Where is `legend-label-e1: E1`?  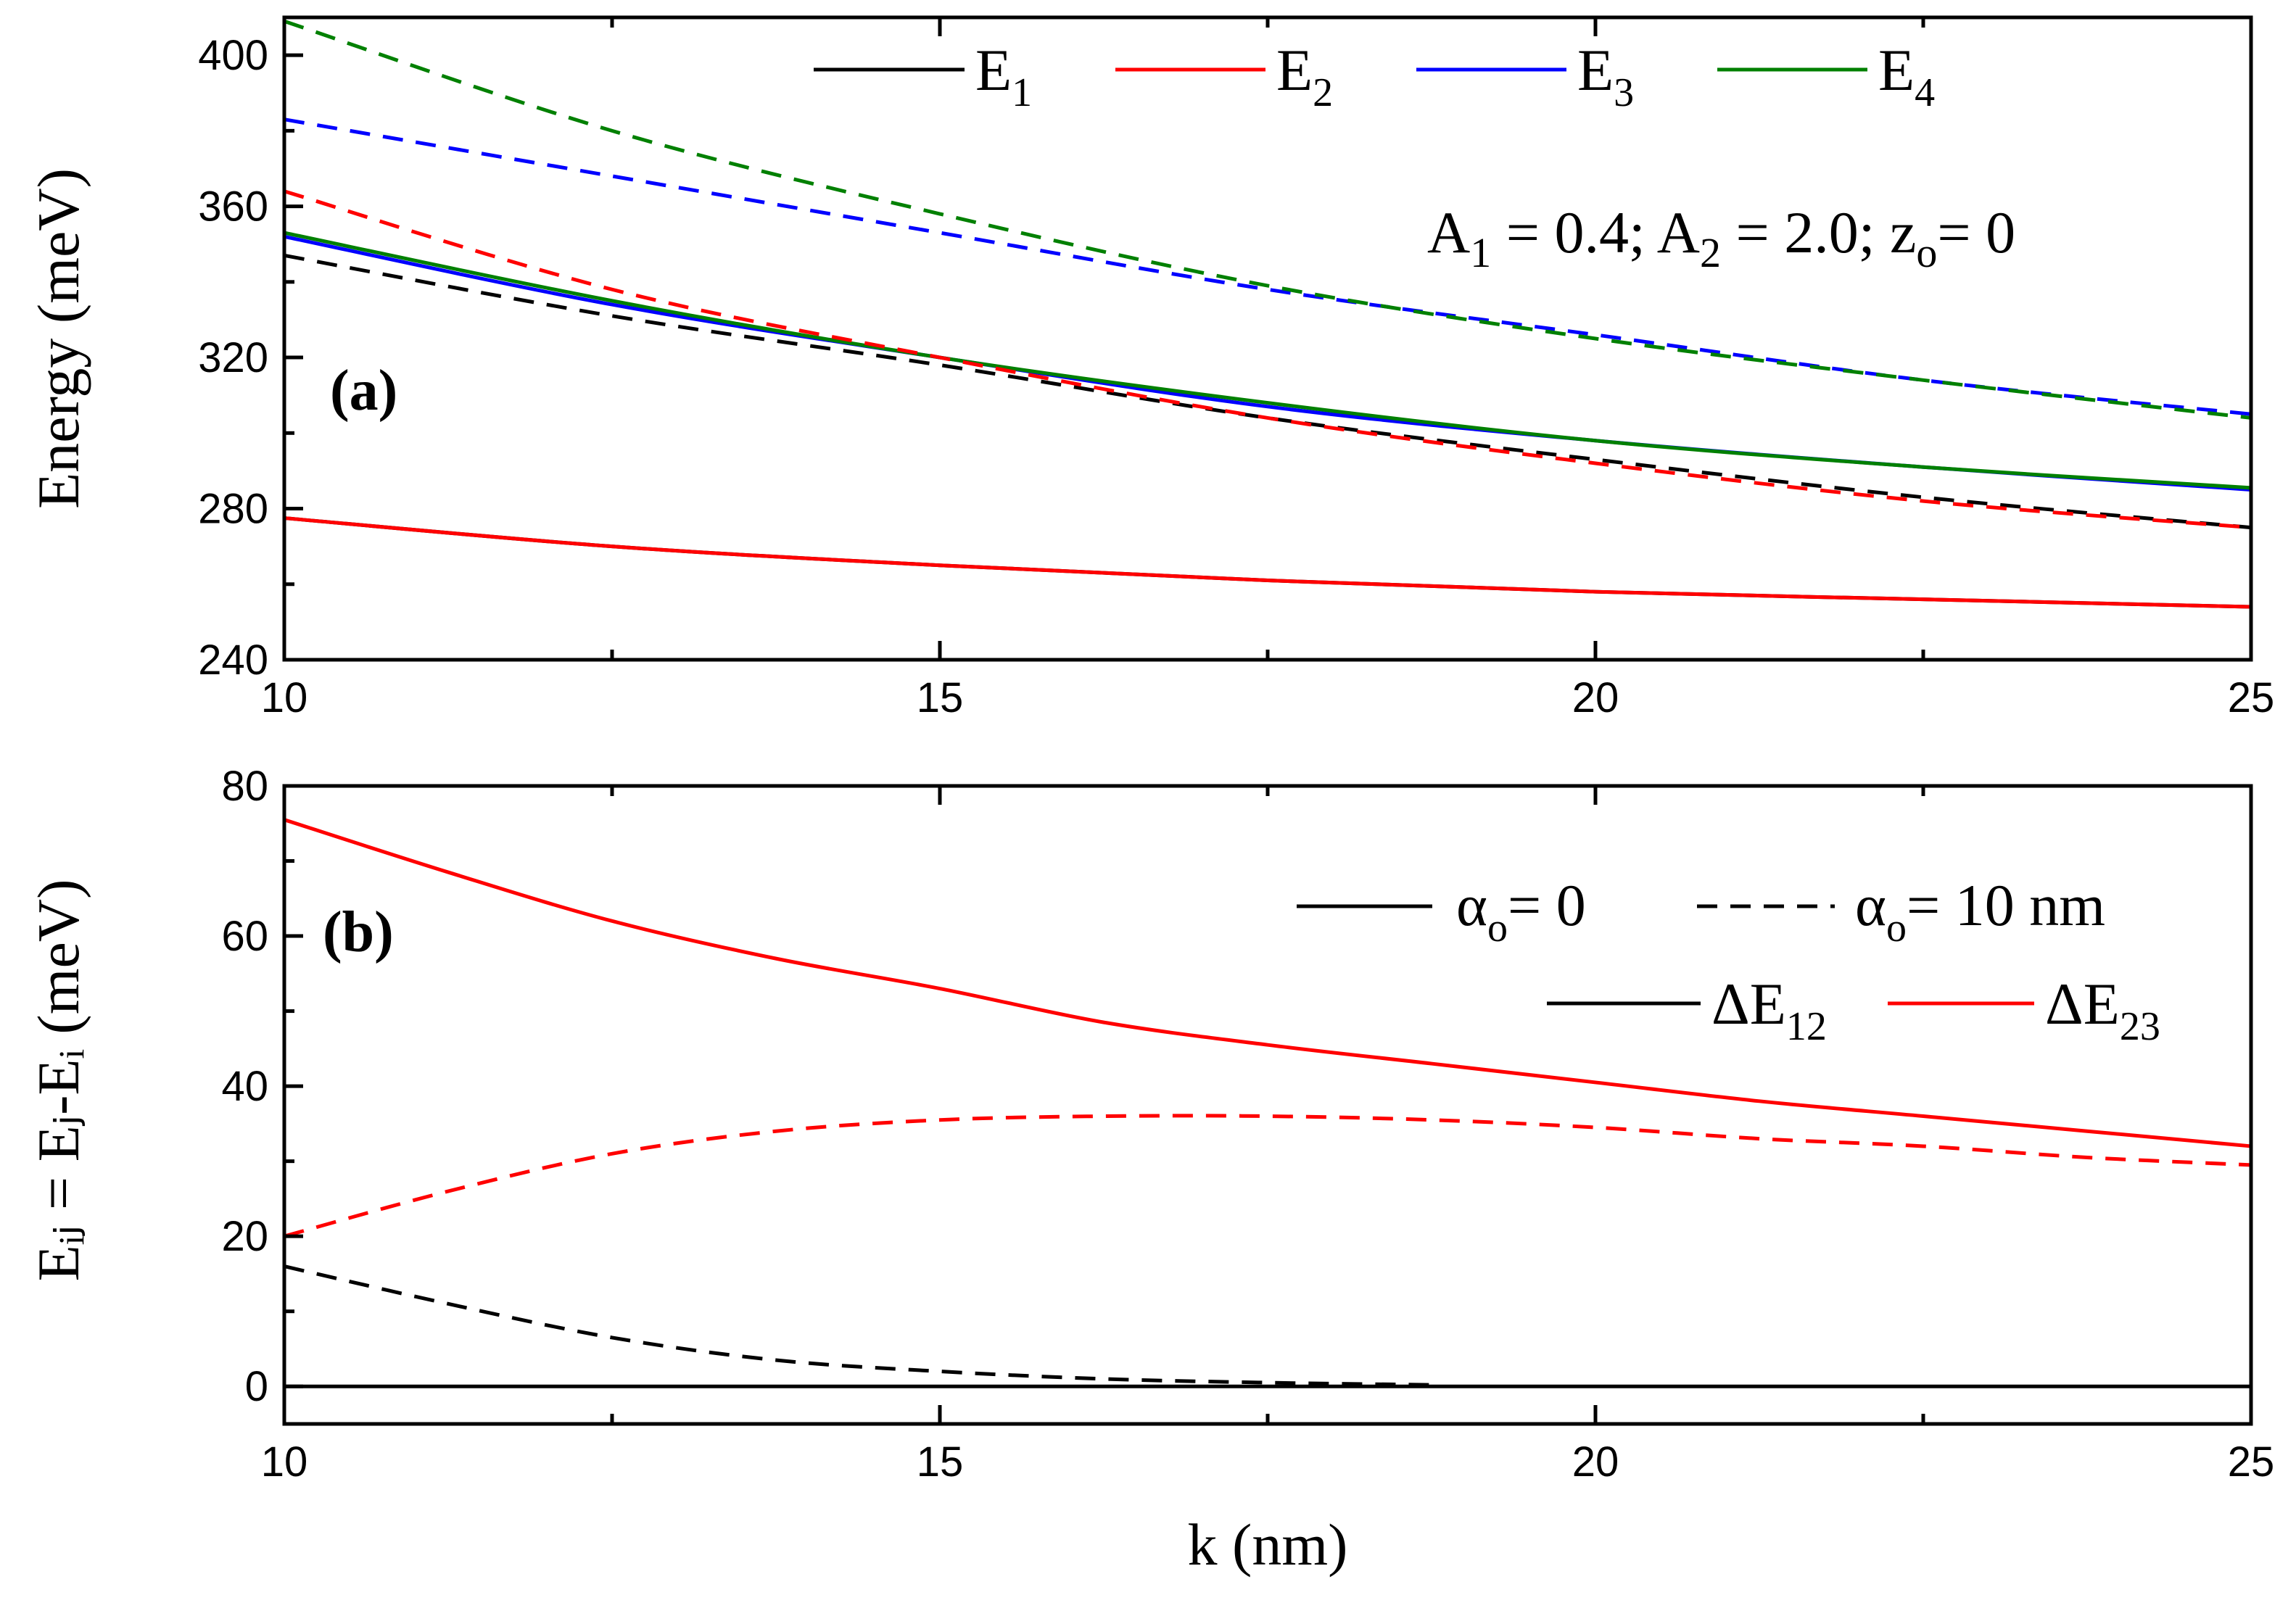
legend-label-e1: E1 is located at coordinates (1003, 76).